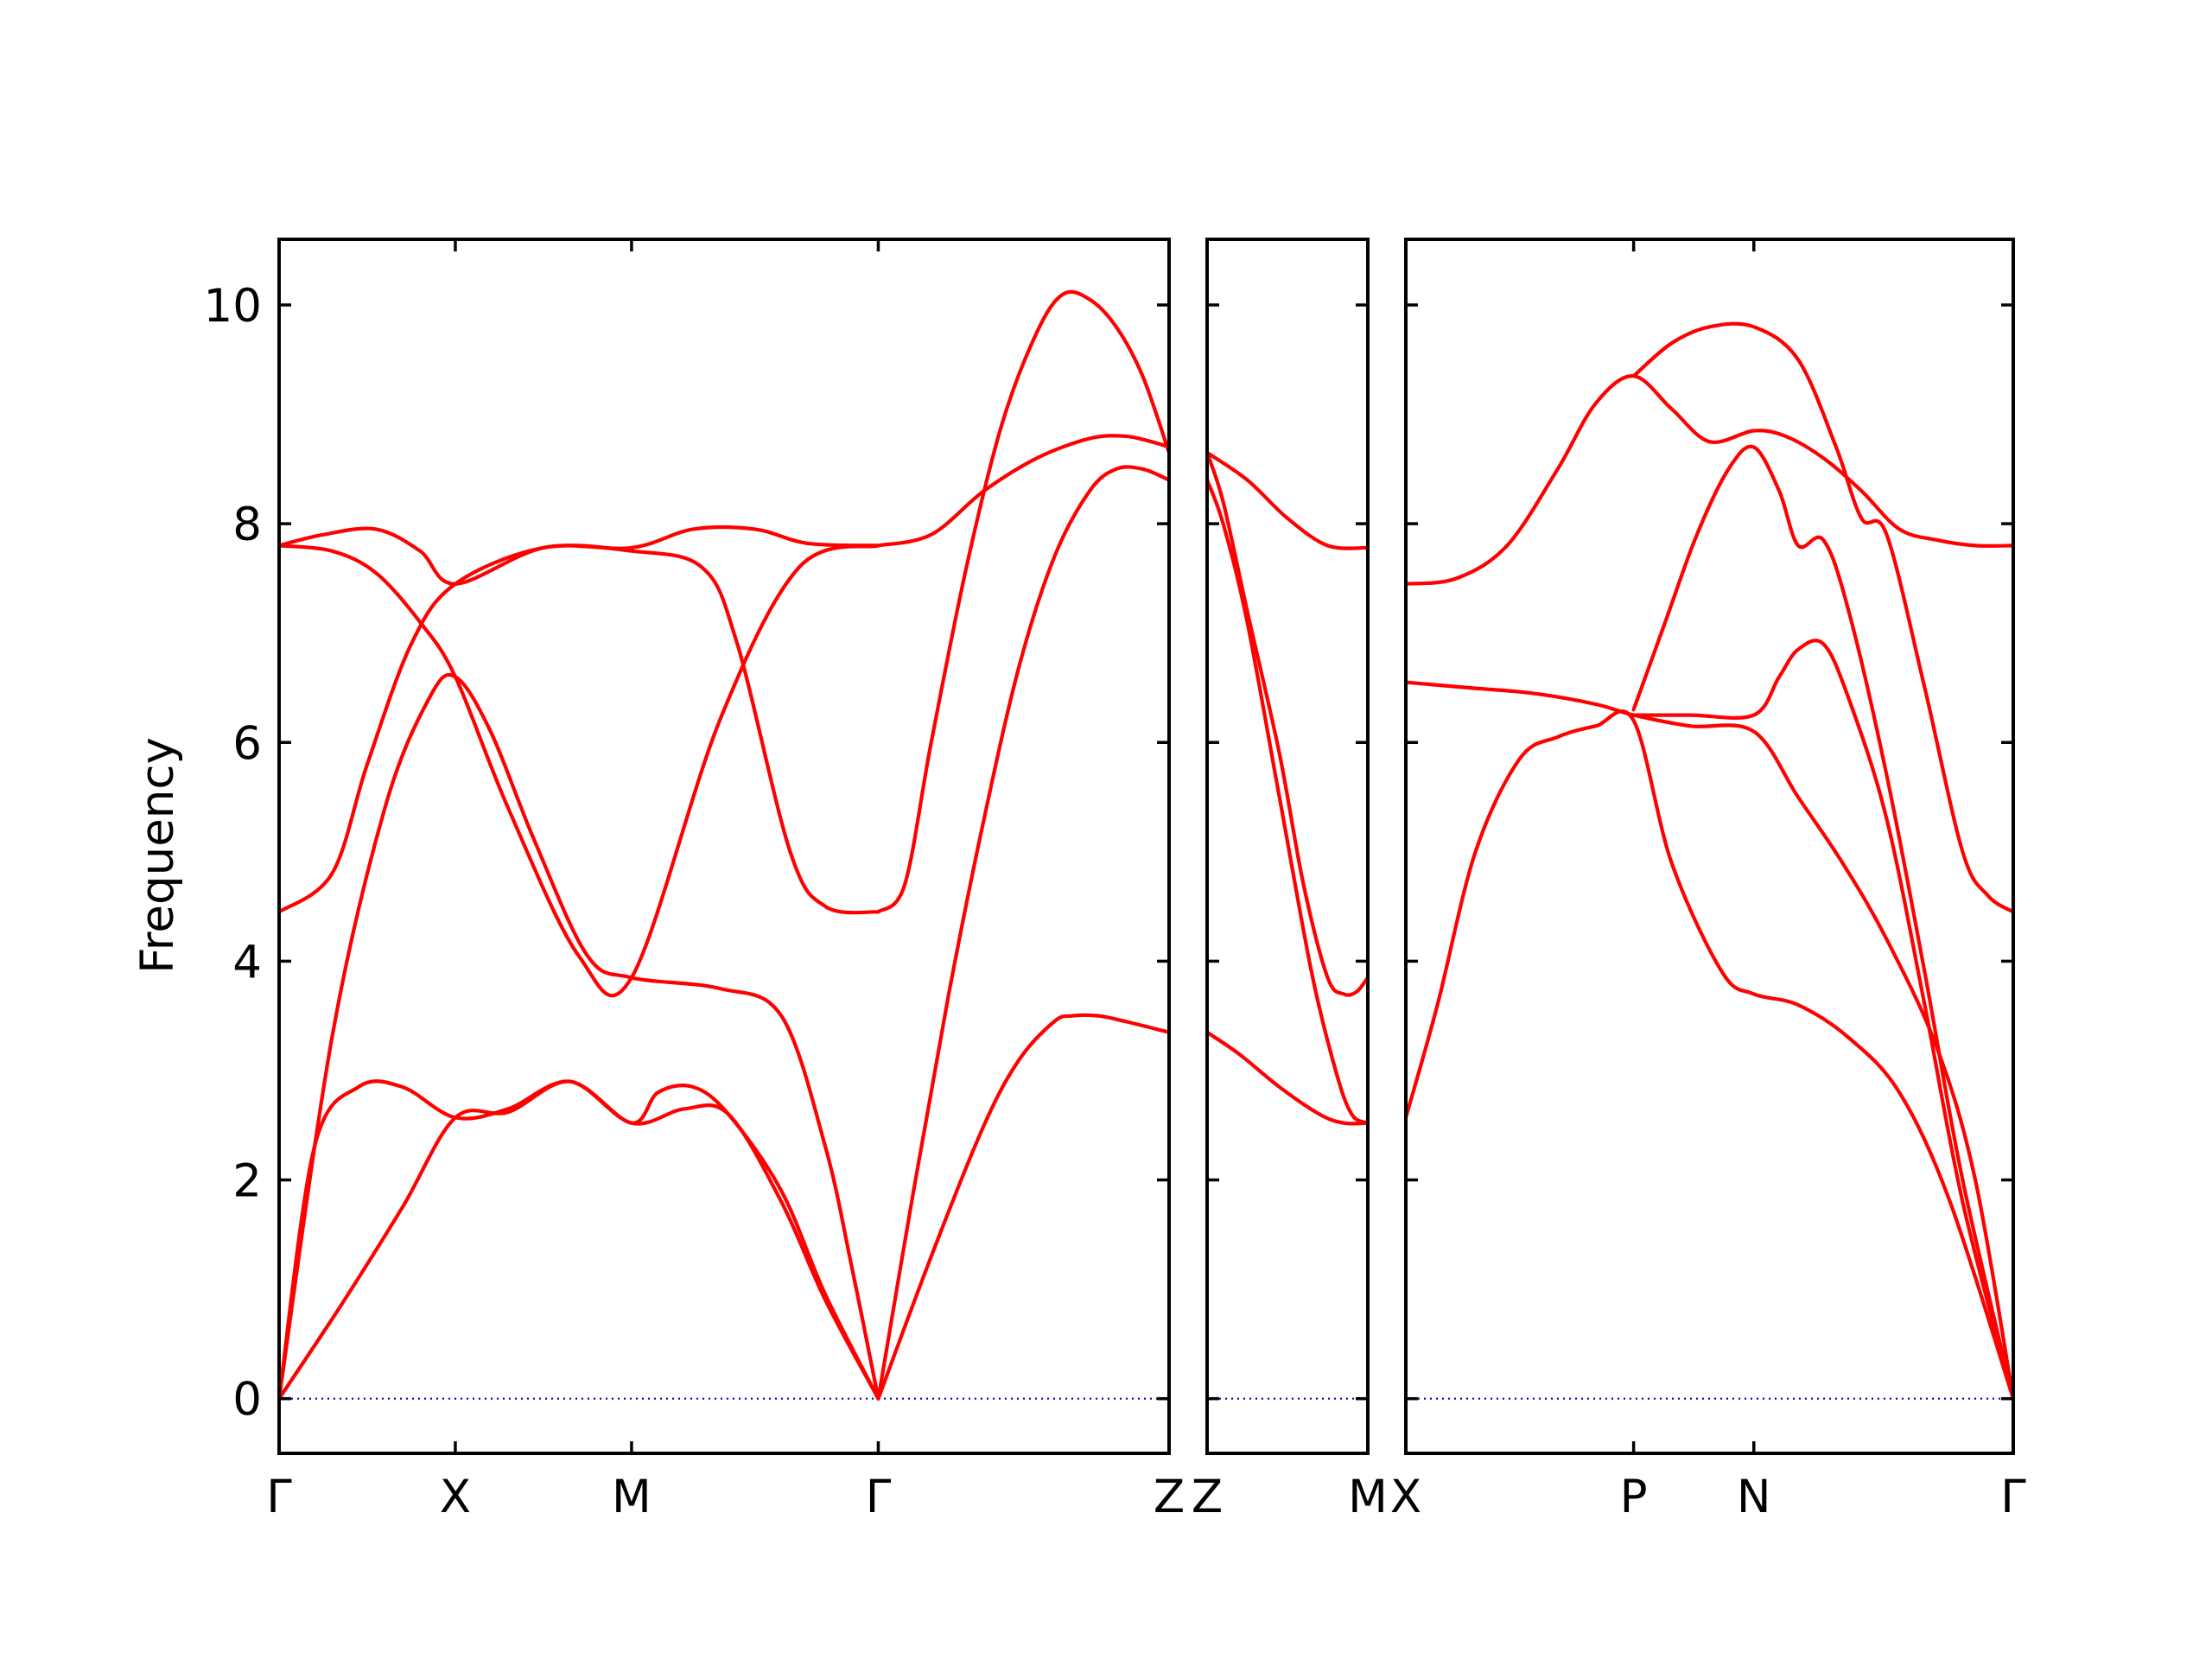 The width and height of the screenshot is (2212, 1659). Describe the element at coordinates (1169, 1497) in the screenshot. I see `x-tick-label-panel-1-5: Z` at that location.